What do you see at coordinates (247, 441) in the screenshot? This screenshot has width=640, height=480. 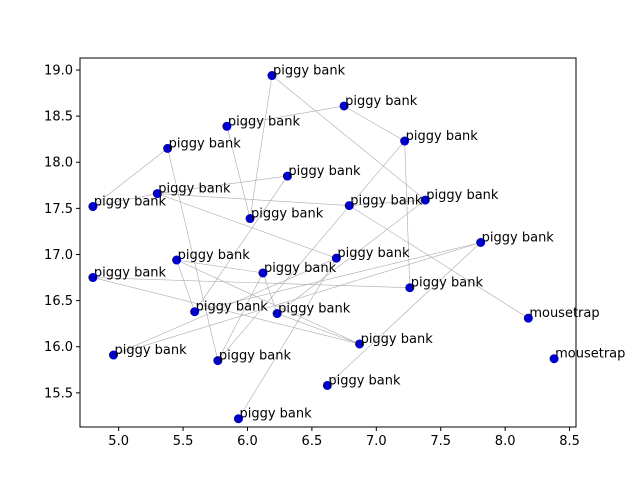 I see `x-tick-label: 6.0` at bounding box center [247, 441].